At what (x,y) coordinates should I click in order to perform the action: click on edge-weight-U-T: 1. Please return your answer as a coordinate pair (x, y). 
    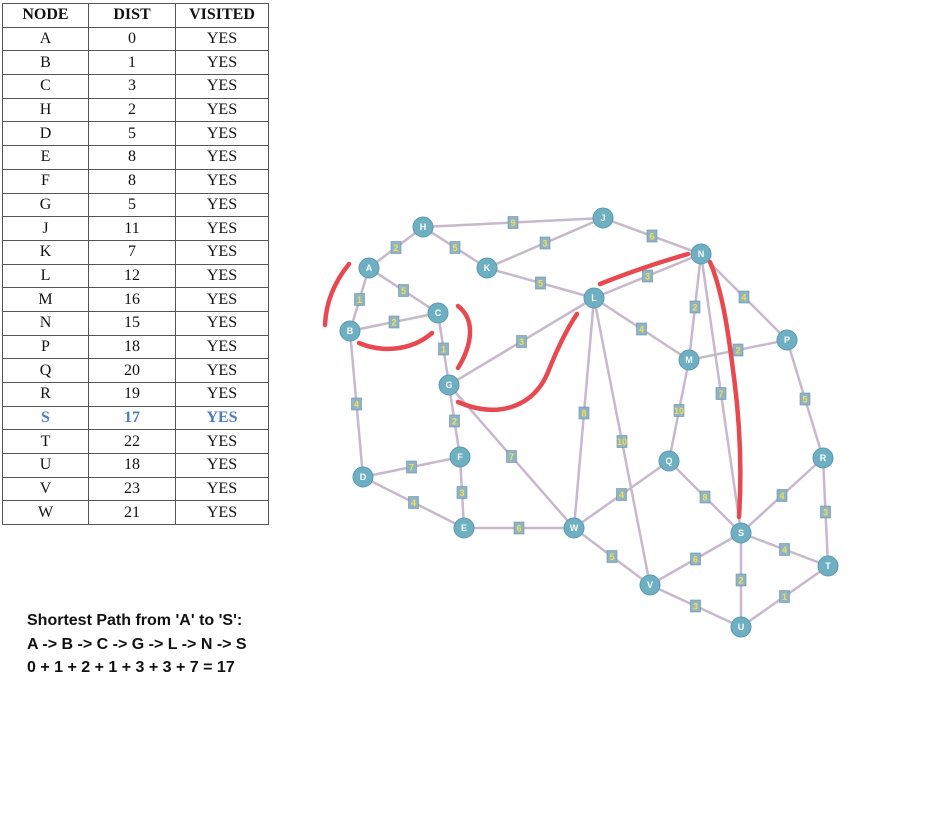
    Looking at the image, I should click on (784, 596).